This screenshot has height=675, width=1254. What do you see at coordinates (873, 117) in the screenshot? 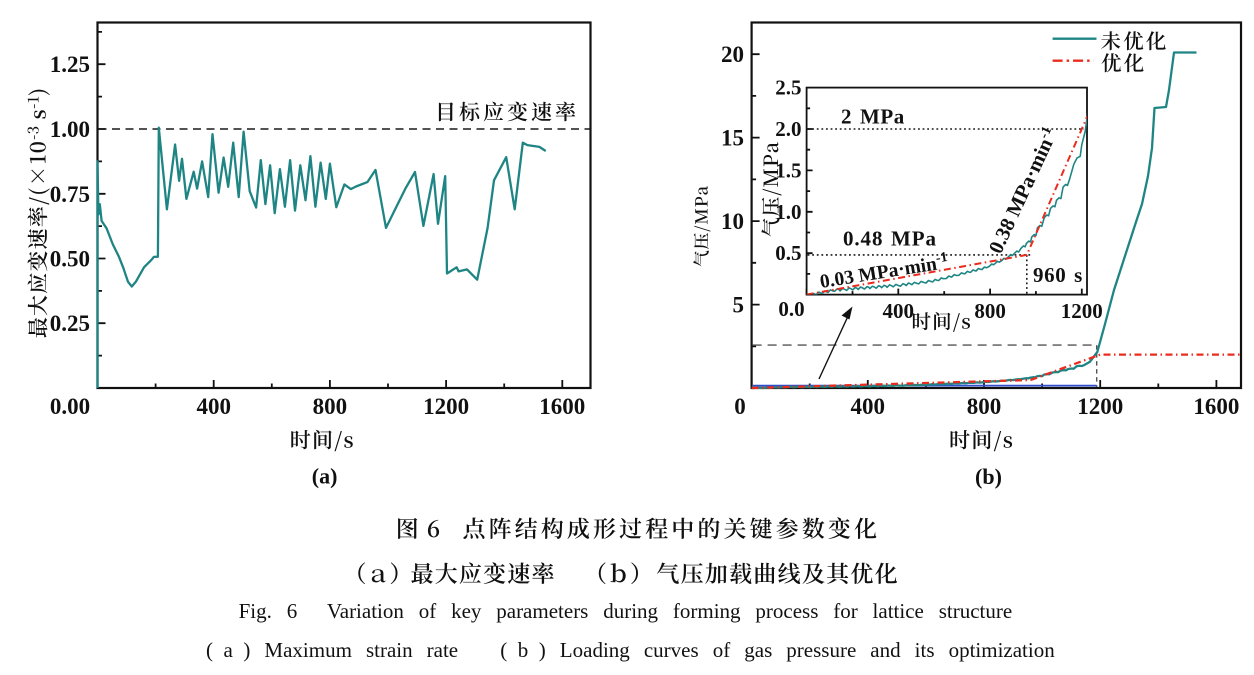
I see `svg-text: 2 MPa` at bounding box center [873, 117].